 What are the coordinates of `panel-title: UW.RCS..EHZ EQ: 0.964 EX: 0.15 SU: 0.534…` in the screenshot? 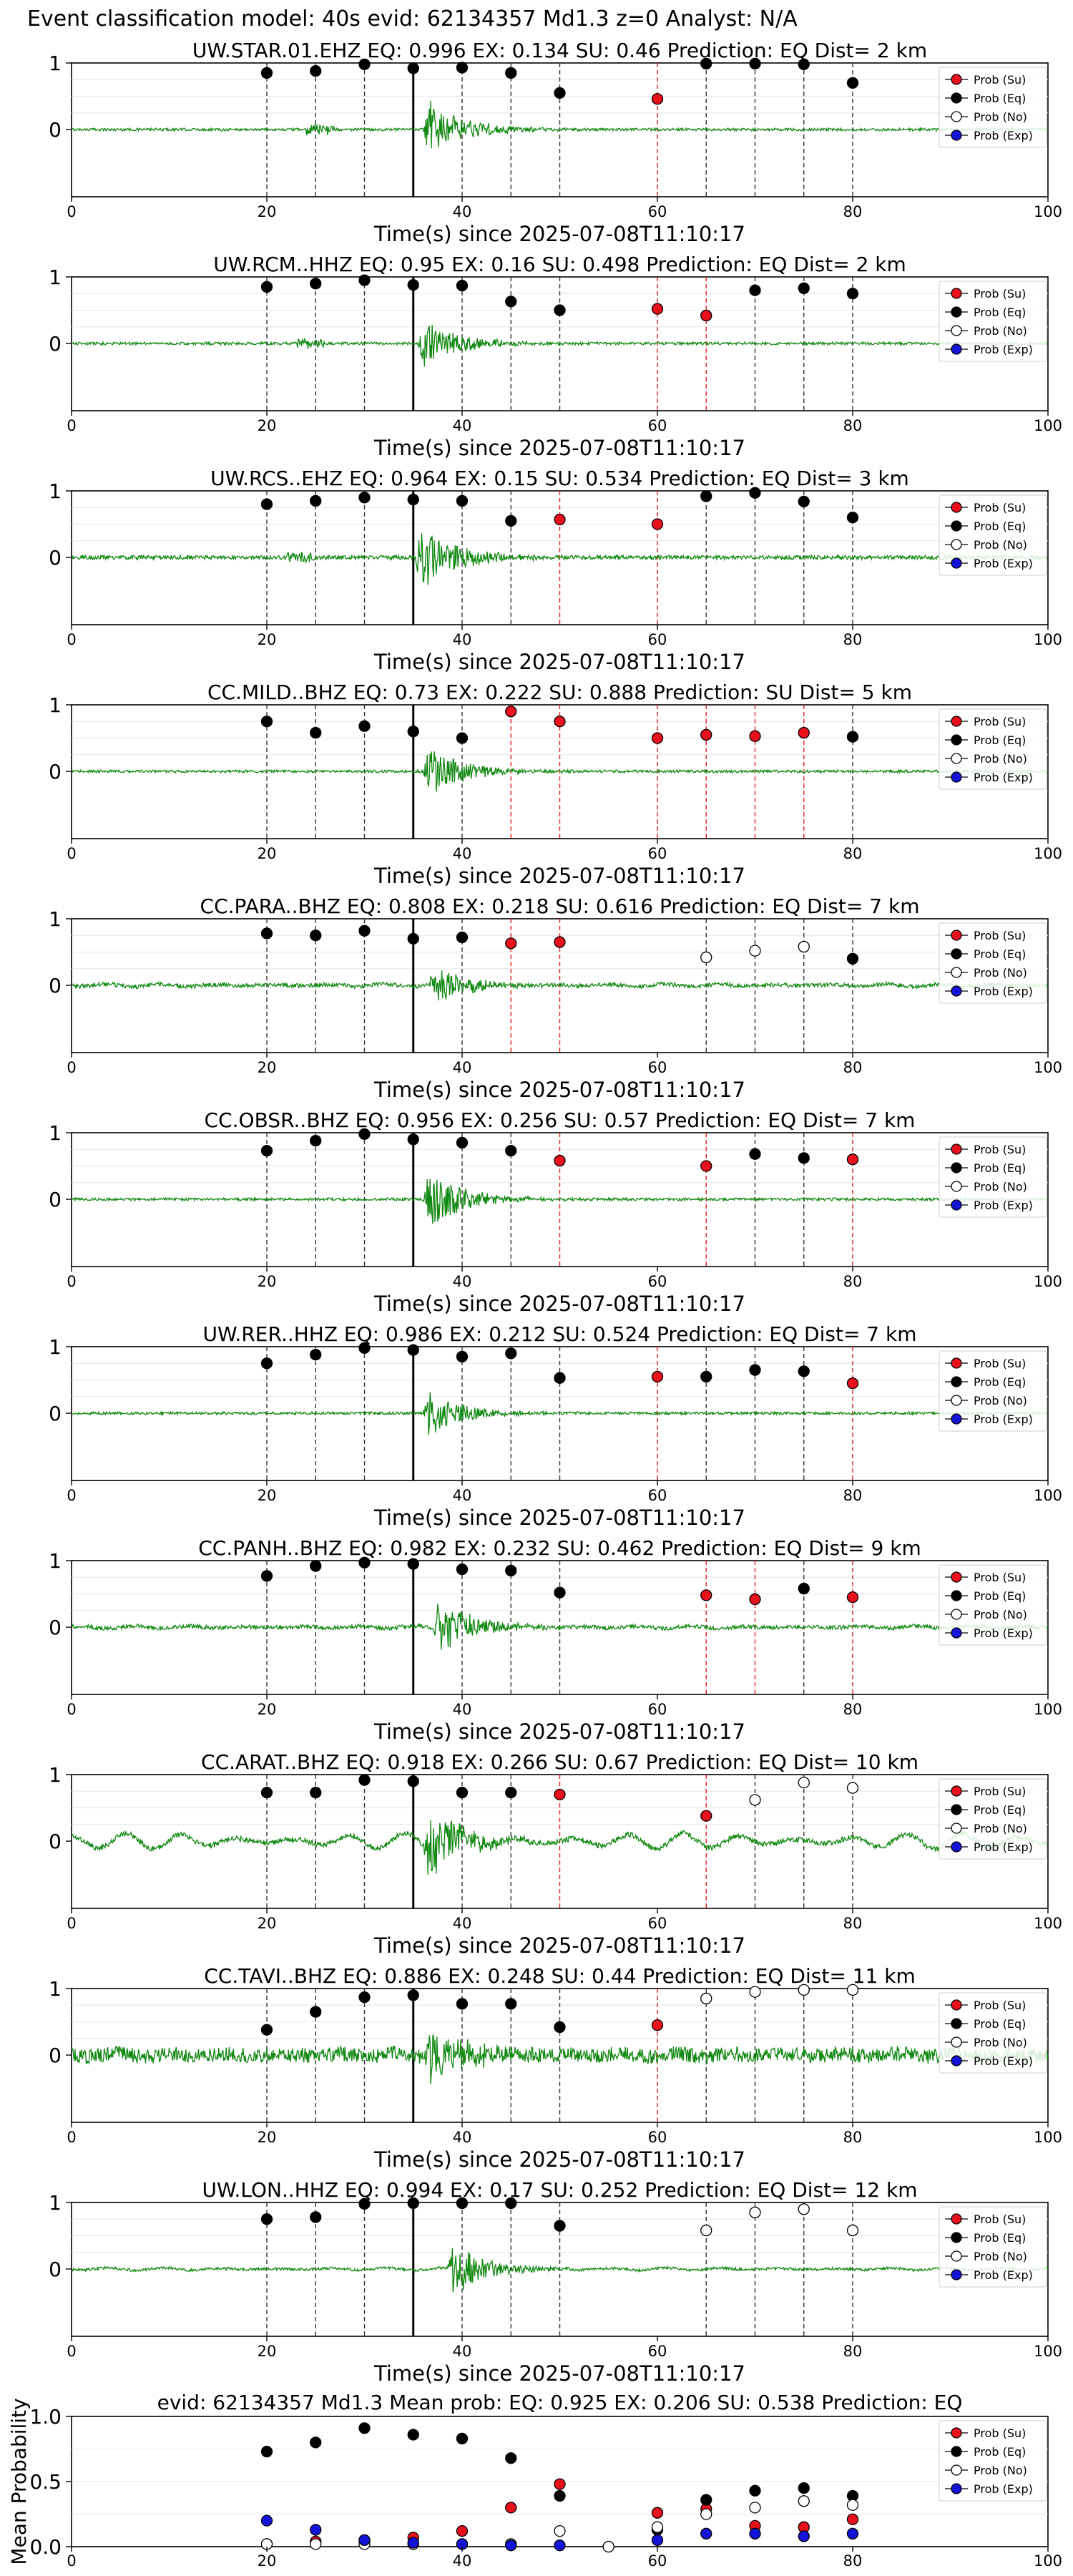 It's located at (559, 478).